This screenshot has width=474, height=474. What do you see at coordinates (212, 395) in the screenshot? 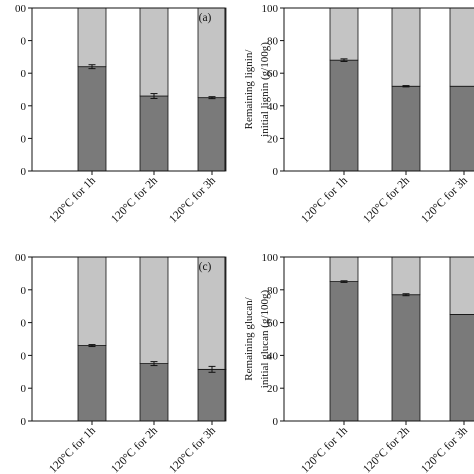
I see `bar-panel2-cat2-series0` at bounding box center [212, 395].